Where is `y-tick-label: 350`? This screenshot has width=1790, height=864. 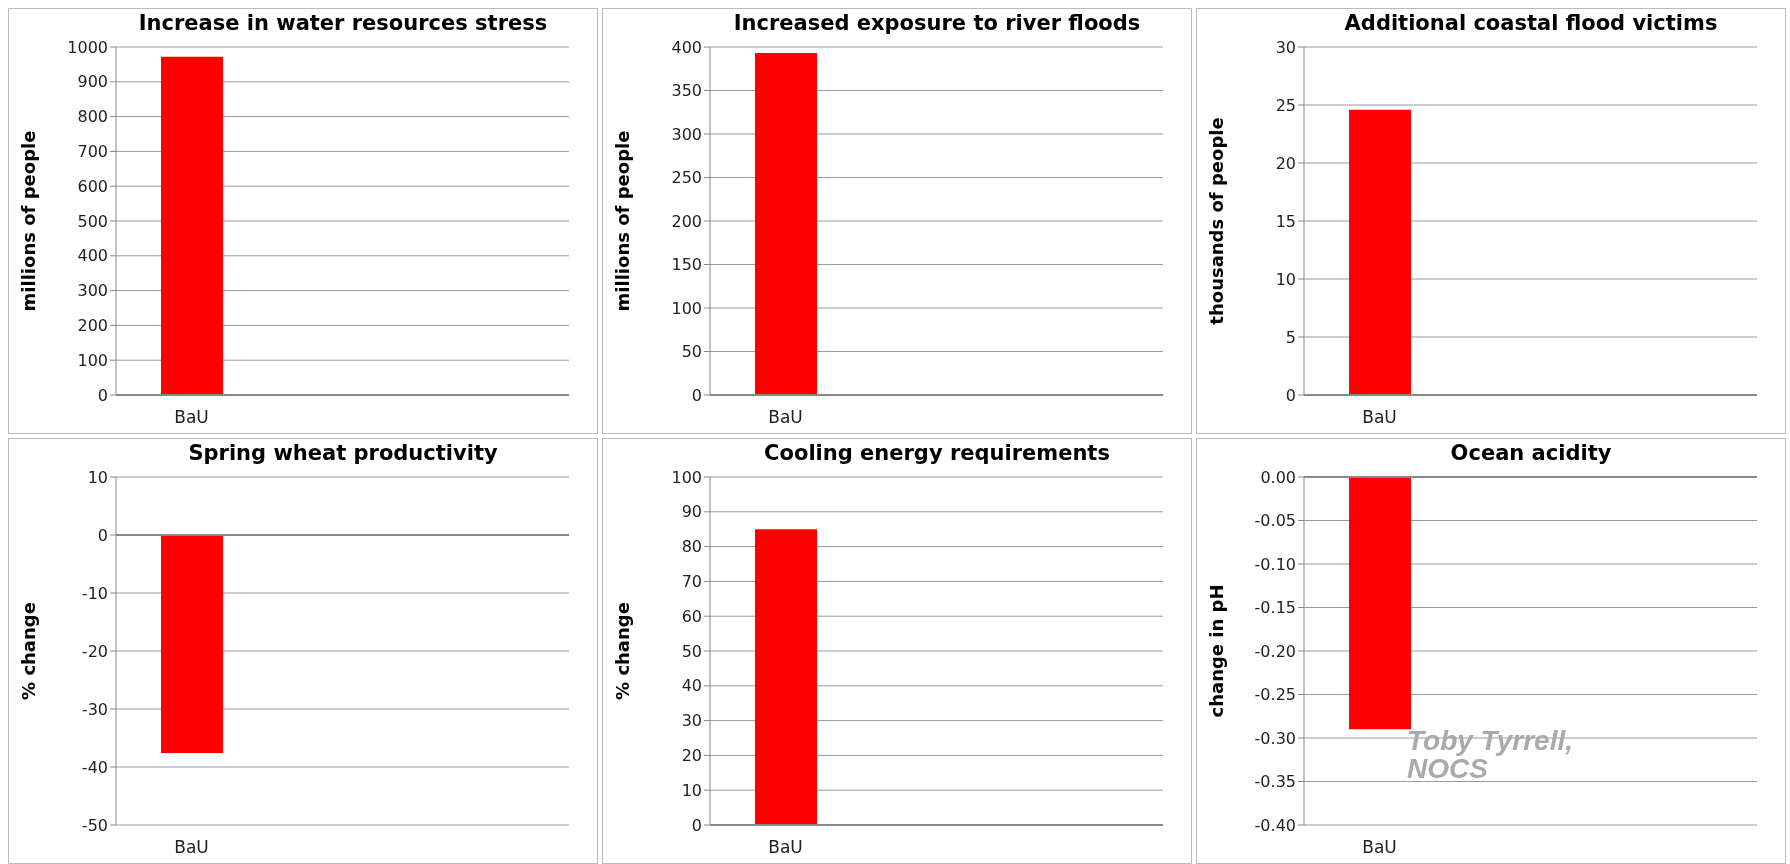
y-tick-label: 350 is located at coordinates (686, 91).